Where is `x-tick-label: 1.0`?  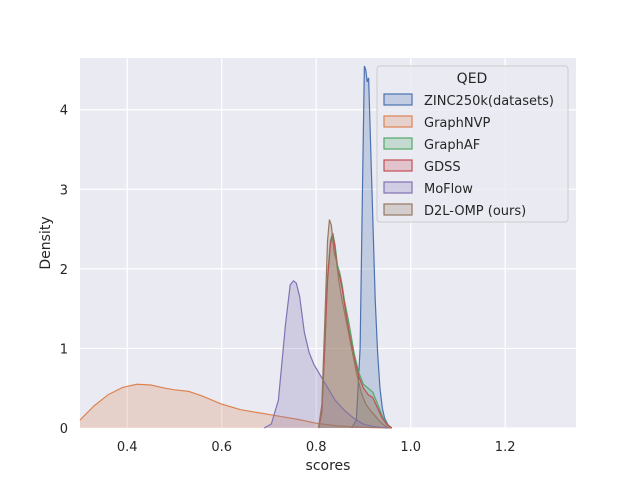 x-tick-label: 1.0 is located at coordinates (410, 447).